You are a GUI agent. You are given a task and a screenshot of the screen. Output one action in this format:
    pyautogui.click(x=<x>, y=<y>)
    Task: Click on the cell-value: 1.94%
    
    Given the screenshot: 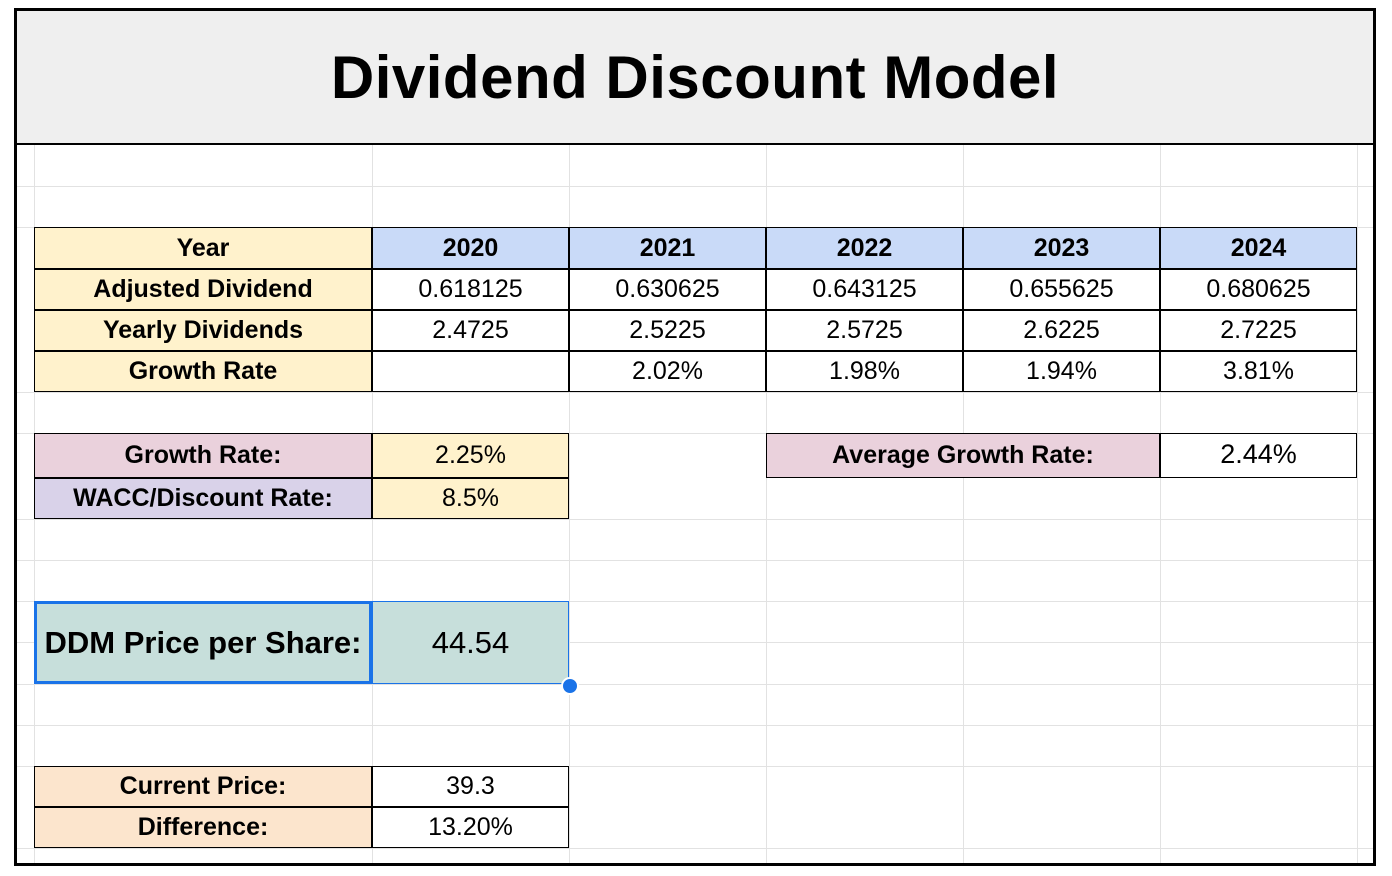 What is the action you would take?
    pyautogui.click(x=1061, y=371)
    